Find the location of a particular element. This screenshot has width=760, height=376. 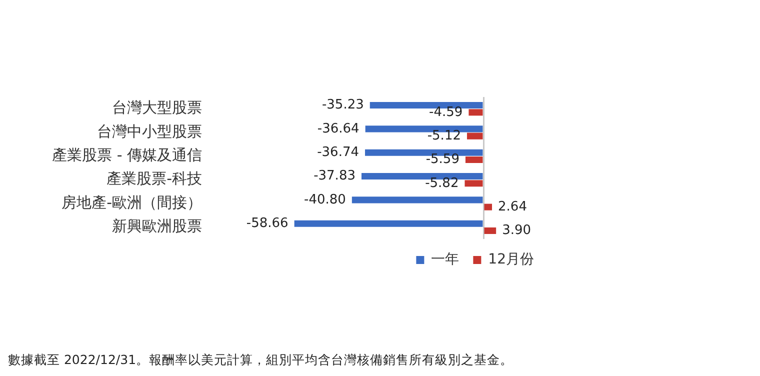

data-label: 2.64 is located at coordinates (512, 206).